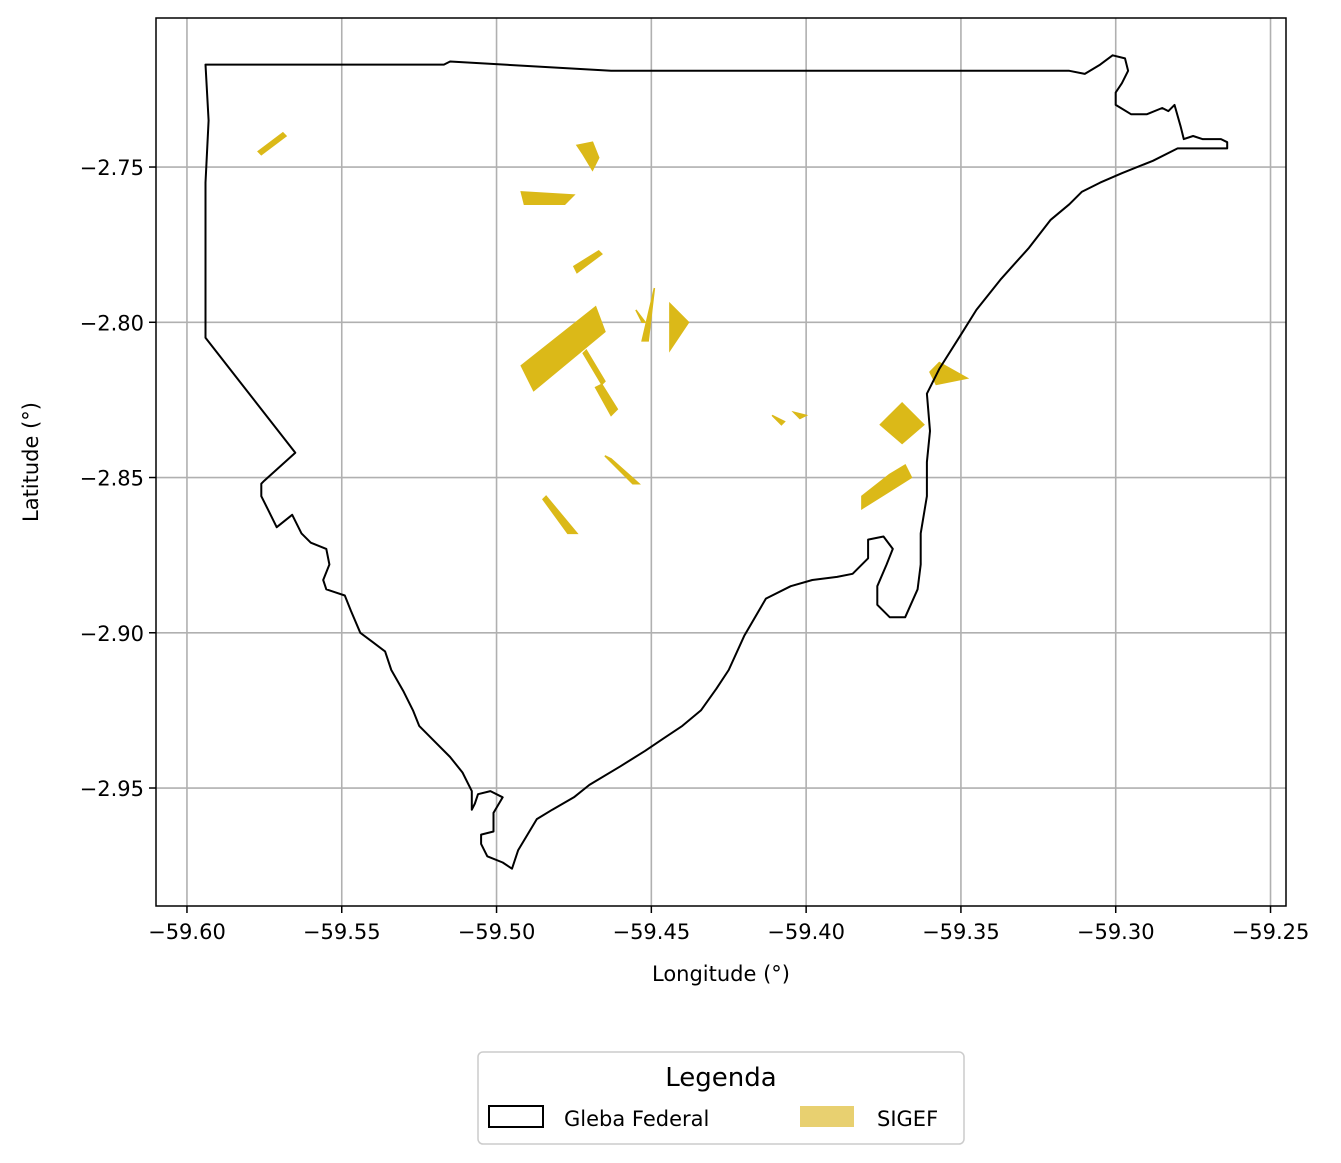 This screenshot has height=1163, width=1341. What do you see at coordinates (961, 932) in the screenshot?
I see `x-tick-label: −59.35` at bounding box center [961, 932].